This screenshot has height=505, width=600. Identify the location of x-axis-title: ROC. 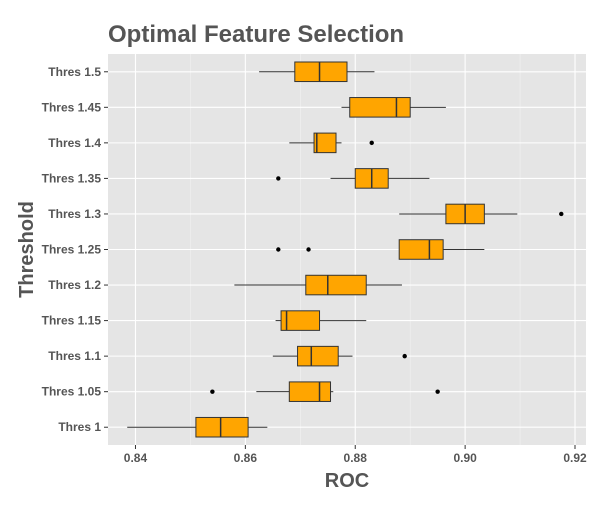
(347, 481).